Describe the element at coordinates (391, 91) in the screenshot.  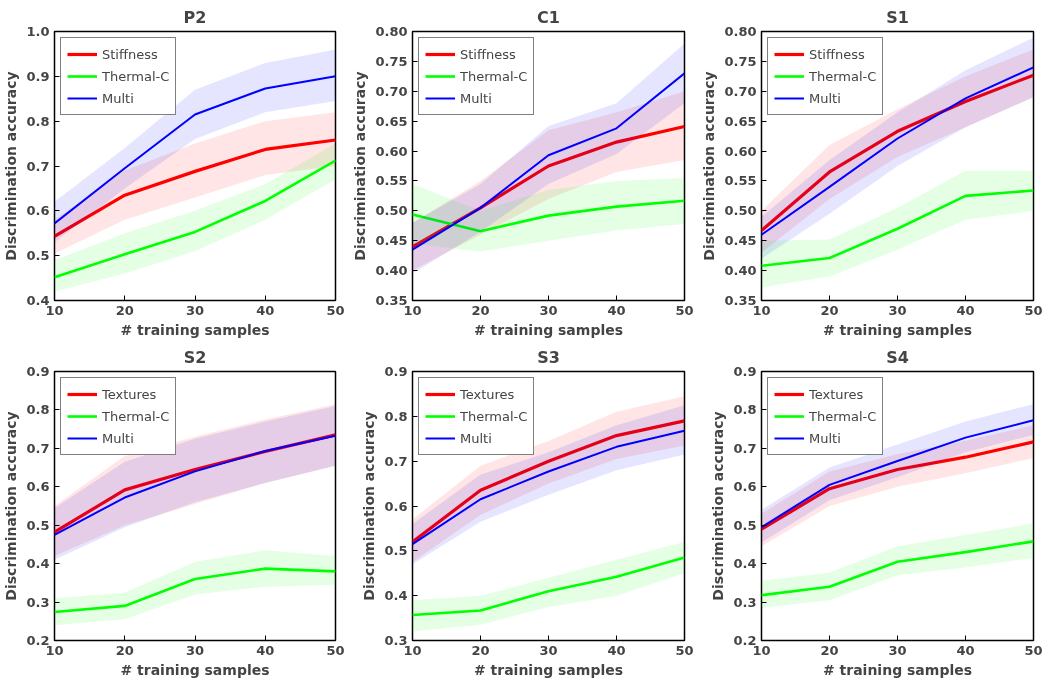
I see `y-tick-label: 0.70` at that location.